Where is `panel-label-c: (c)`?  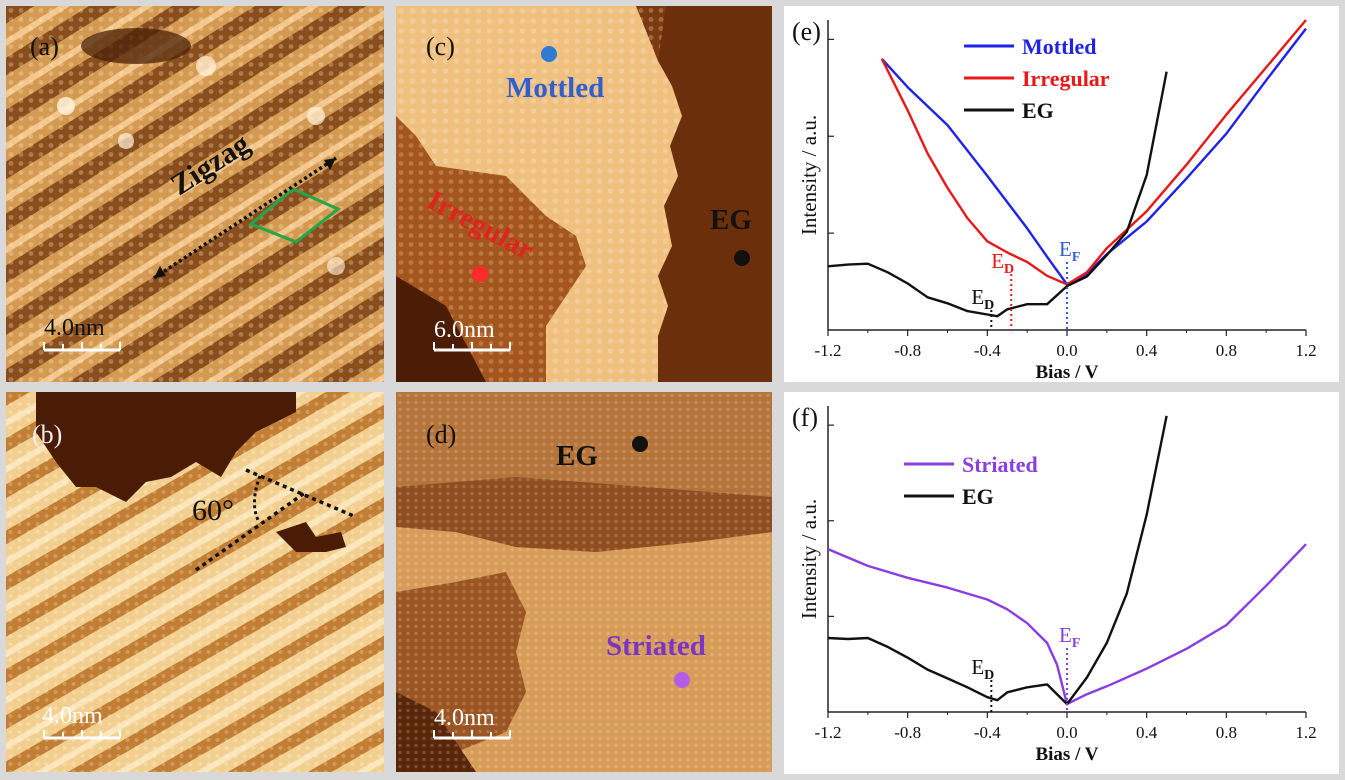 panel-label-c: (c) is located at coordinates (440, 46).